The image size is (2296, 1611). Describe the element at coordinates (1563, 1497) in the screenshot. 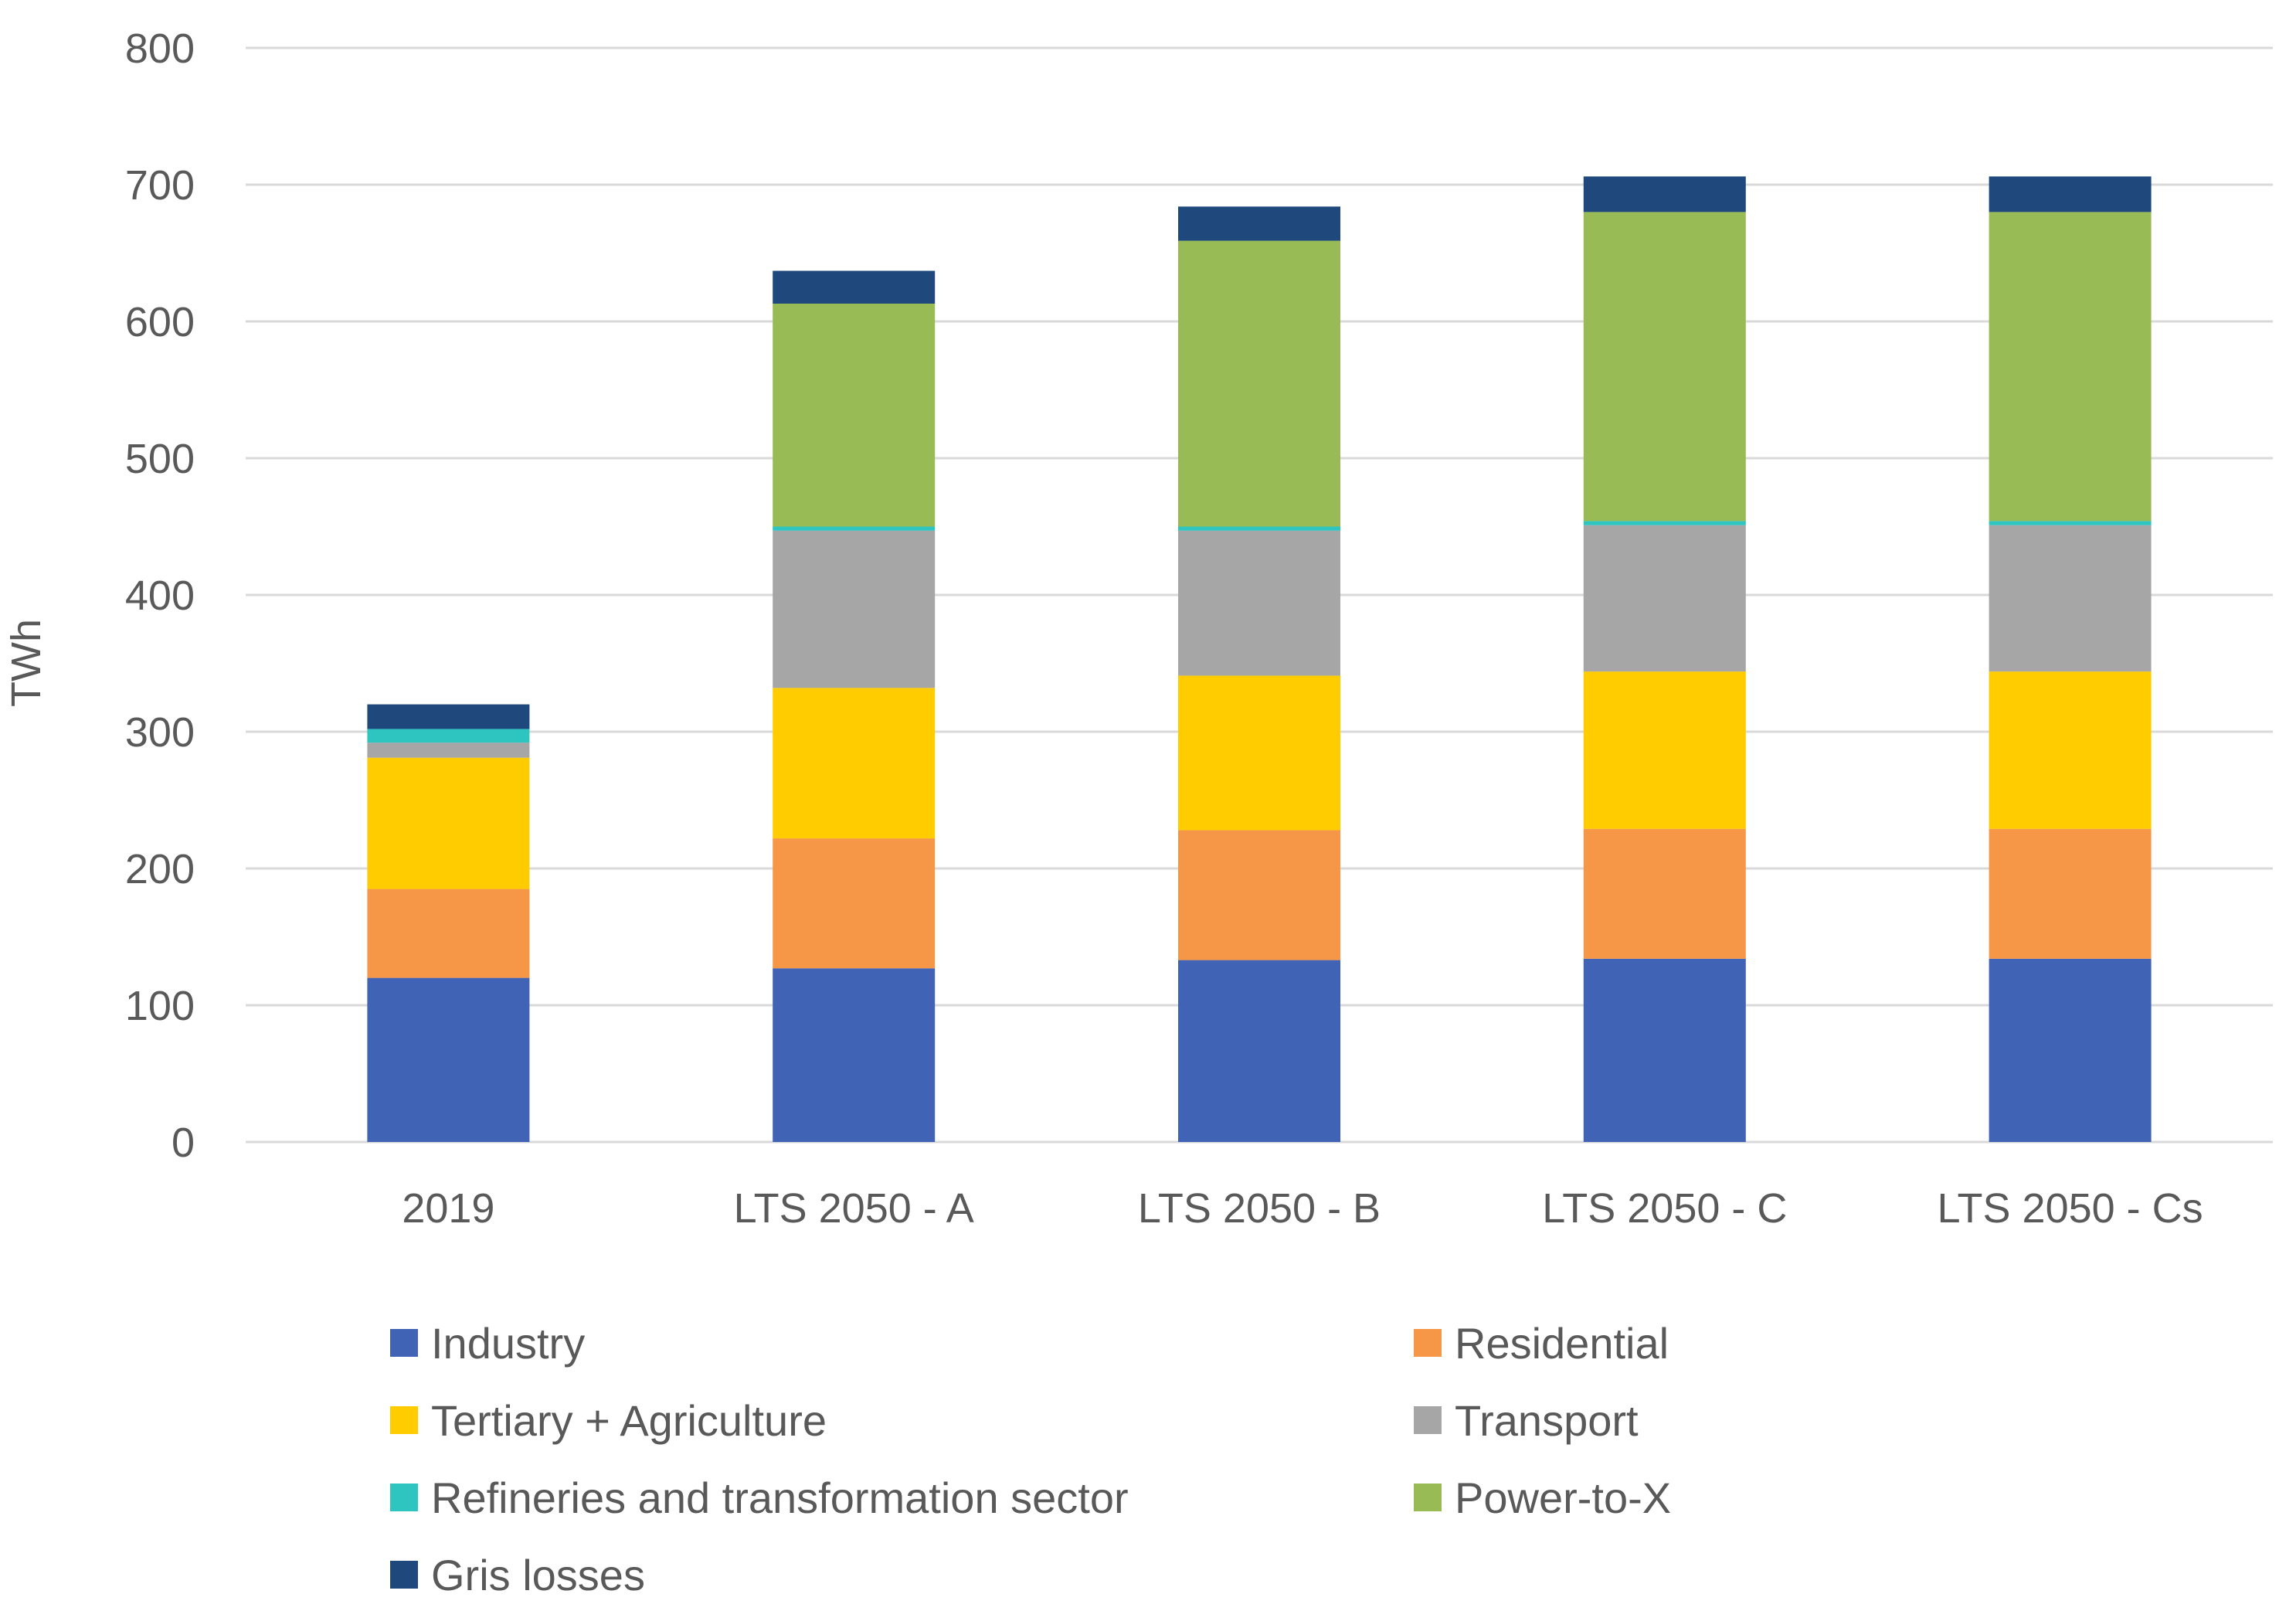

I see `legend-label: Power-to-X` at that location.